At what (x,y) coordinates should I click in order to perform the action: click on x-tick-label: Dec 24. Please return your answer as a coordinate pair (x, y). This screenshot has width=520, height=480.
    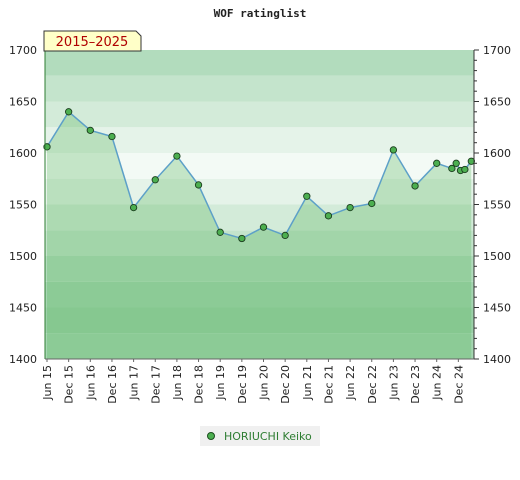
    Looking at the image, I should click on (458, 384).